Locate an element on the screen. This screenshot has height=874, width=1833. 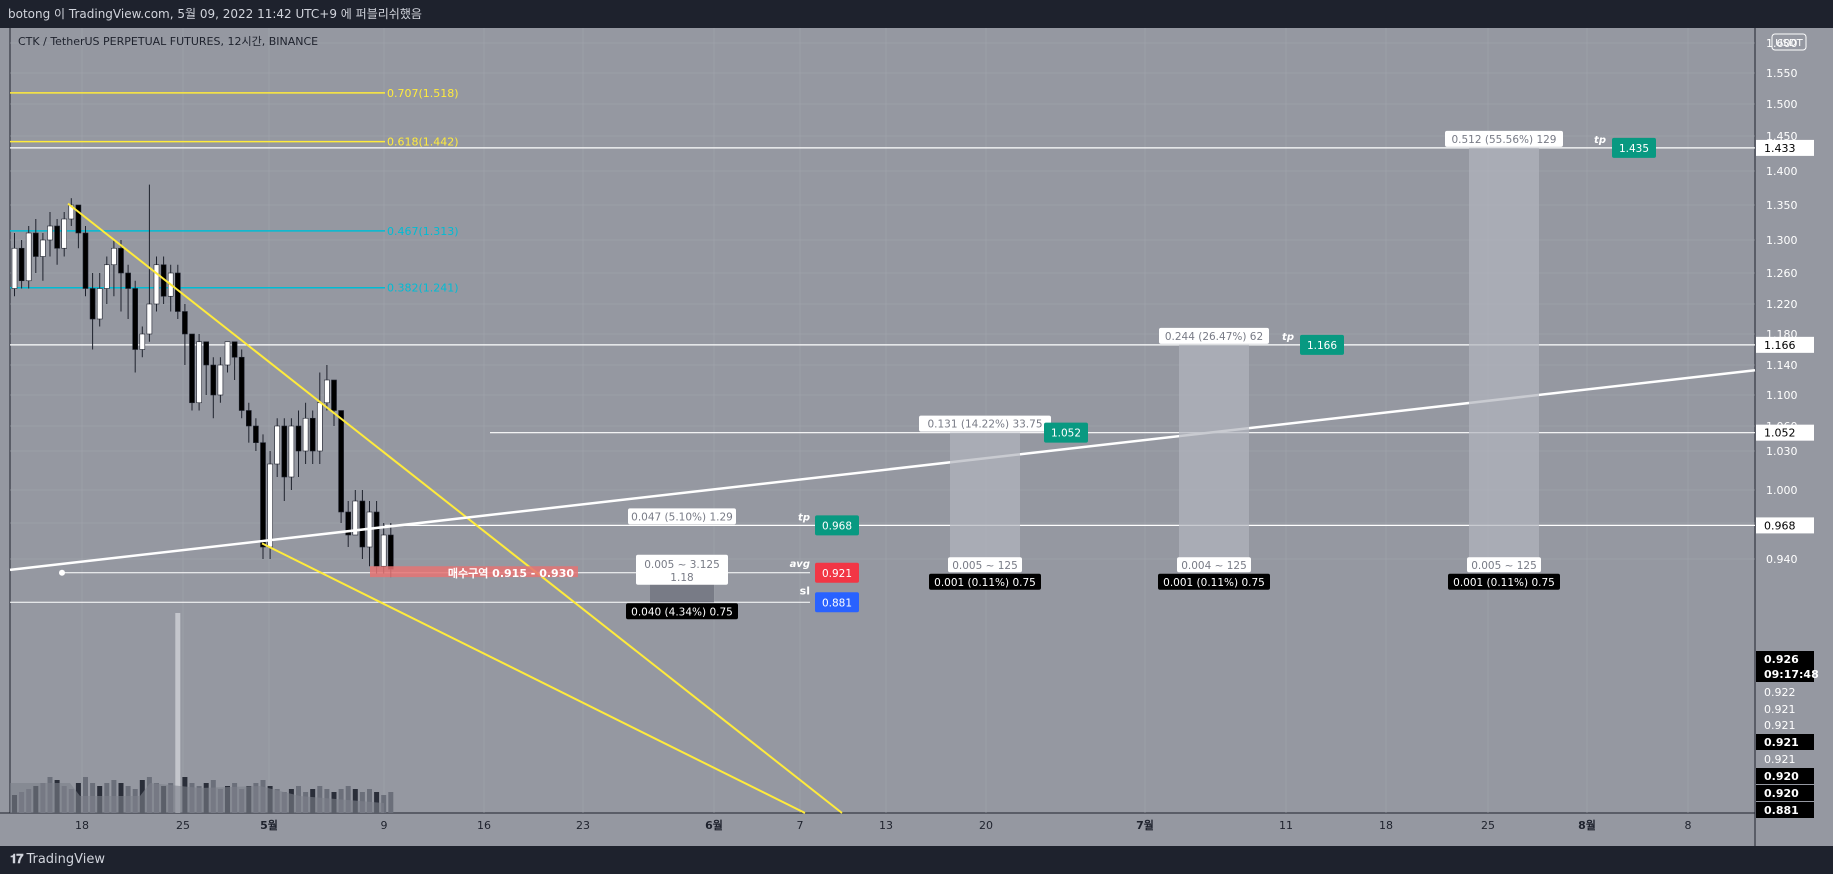
price-axis-label: 0.881 is located at coordinates (1785, 810).